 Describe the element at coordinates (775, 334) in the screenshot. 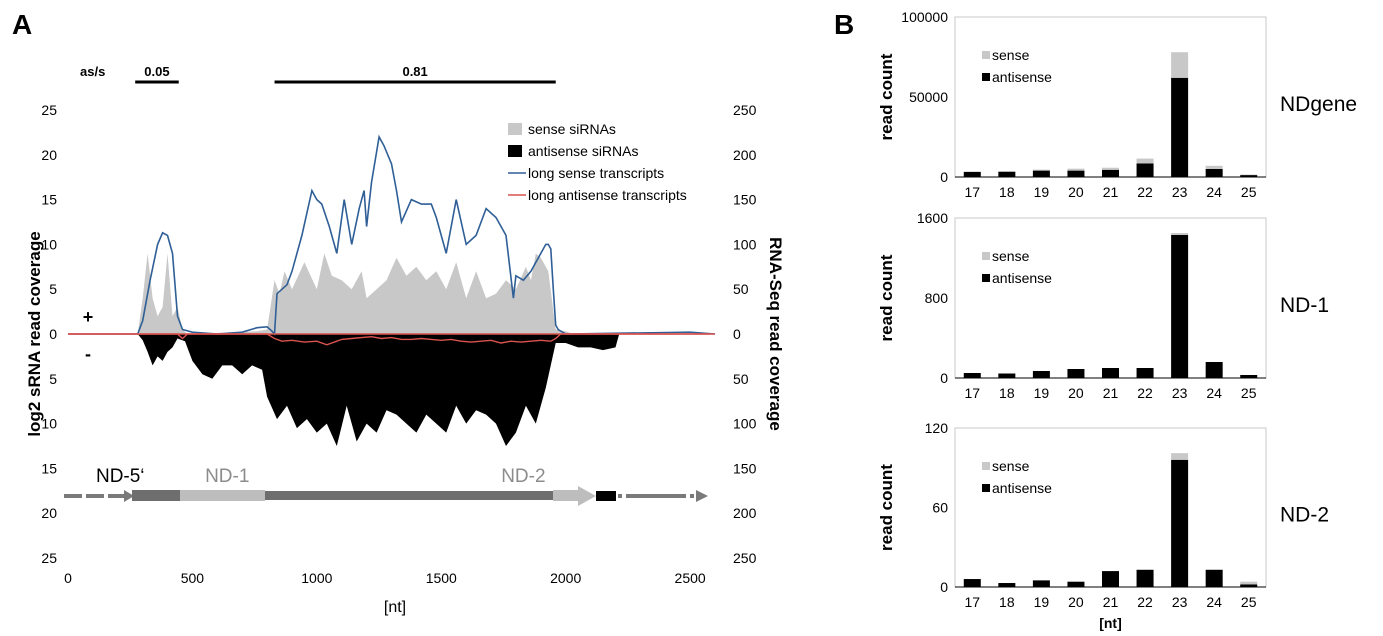

I see `right-y-axis-title: RNA-Seq read coverage` at that location.